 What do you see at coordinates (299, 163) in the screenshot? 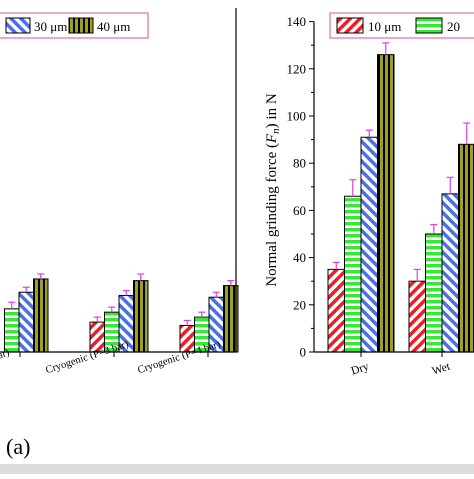
I see `y-tick-label-right-4: 80` at bounding box center [299, 163].